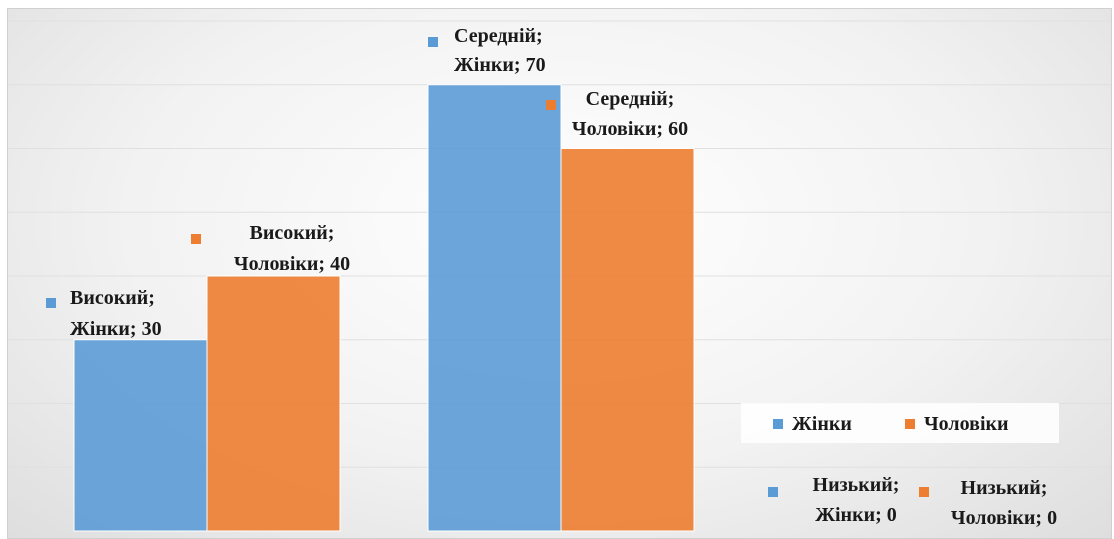 The height and width of the screenshot is (539, 1114). What do you see at coordinates (856, 515) in the screenshot?
I see `data-label-line: Жінки; 0` at bounding box center [856, 515].